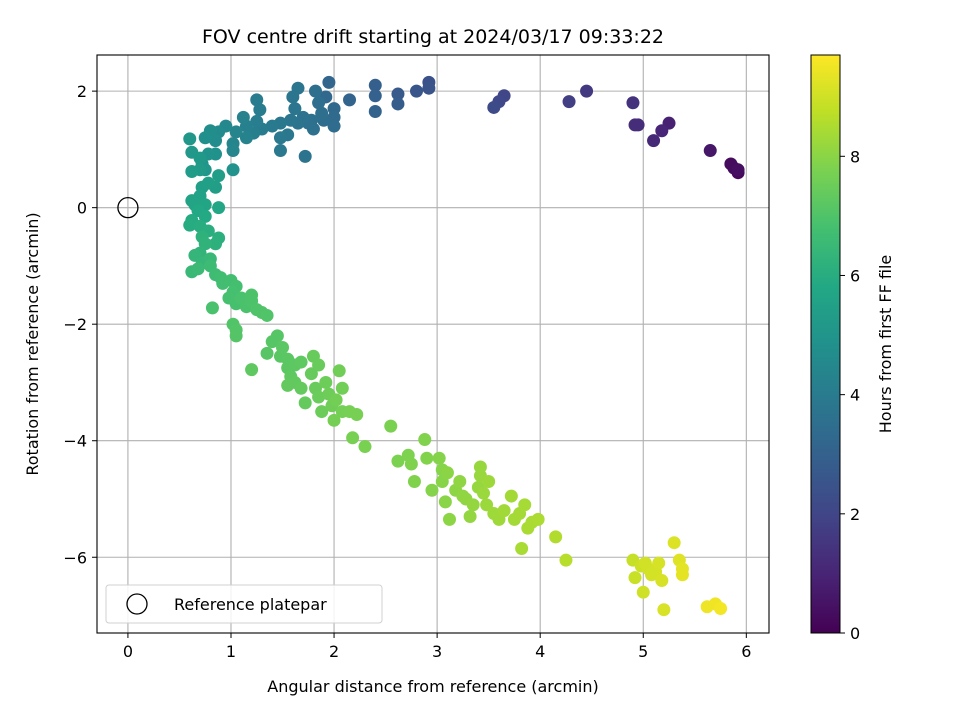  Describe the element at coordinates (82, 91) in the screenshot. I see `y-tick-label: 2` at that location.